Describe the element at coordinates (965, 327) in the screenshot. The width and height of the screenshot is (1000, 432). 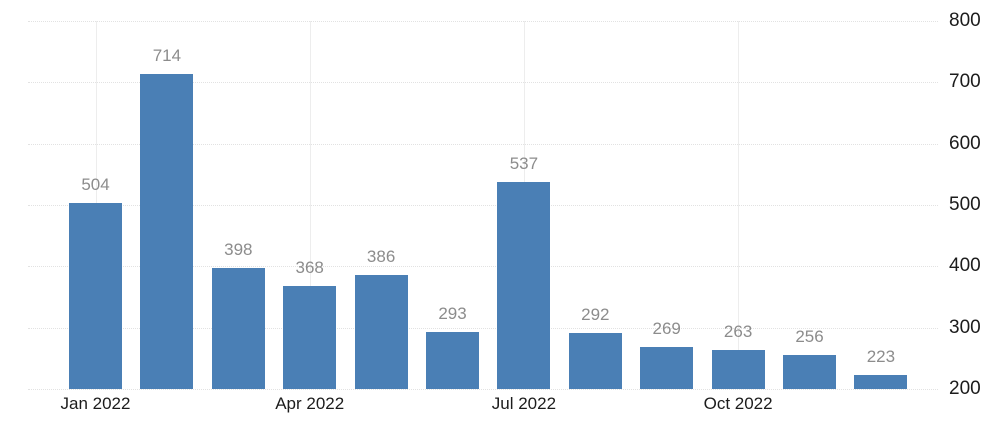
I see `y-axis-tick-label: 300` at that location.